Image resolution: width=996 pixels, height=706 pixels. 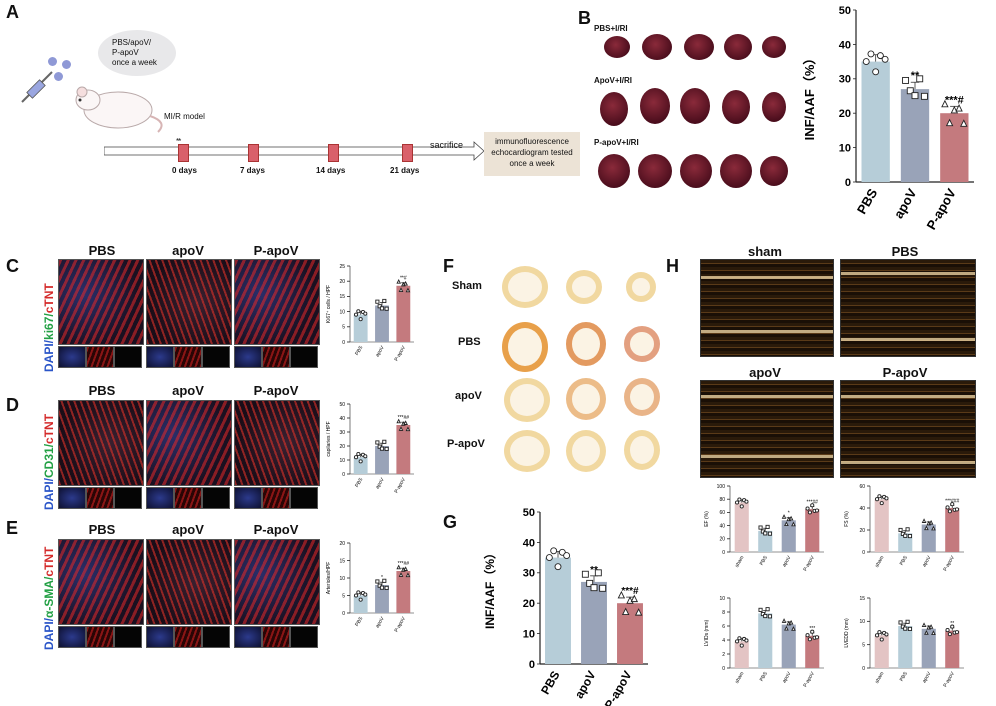 What do you see at coordinates (721, 487) in the screenshot?
I see `y-tick-label: 100` at bounding box center [721, 487].